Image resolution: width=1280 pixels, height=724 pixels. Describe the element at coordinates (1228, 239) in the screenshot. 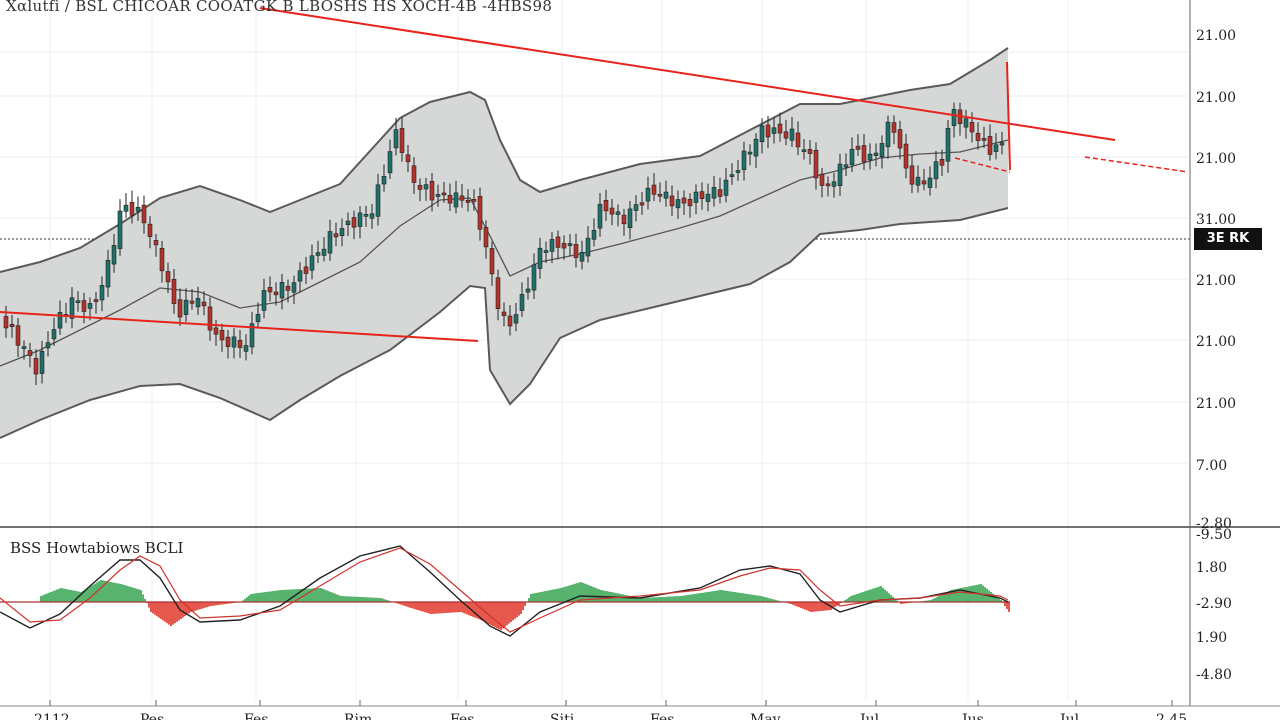

I see `price-tag: 3E RK` at that location.